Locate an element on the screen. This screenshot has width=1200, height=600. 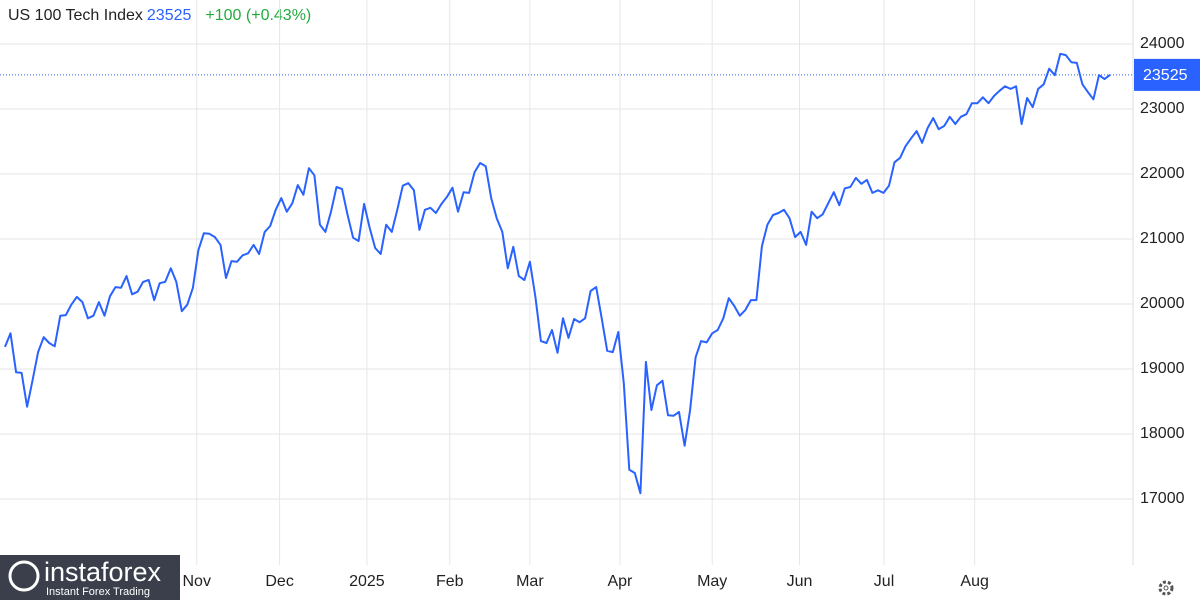
last-price-box is located at coordinates (1167, 74).